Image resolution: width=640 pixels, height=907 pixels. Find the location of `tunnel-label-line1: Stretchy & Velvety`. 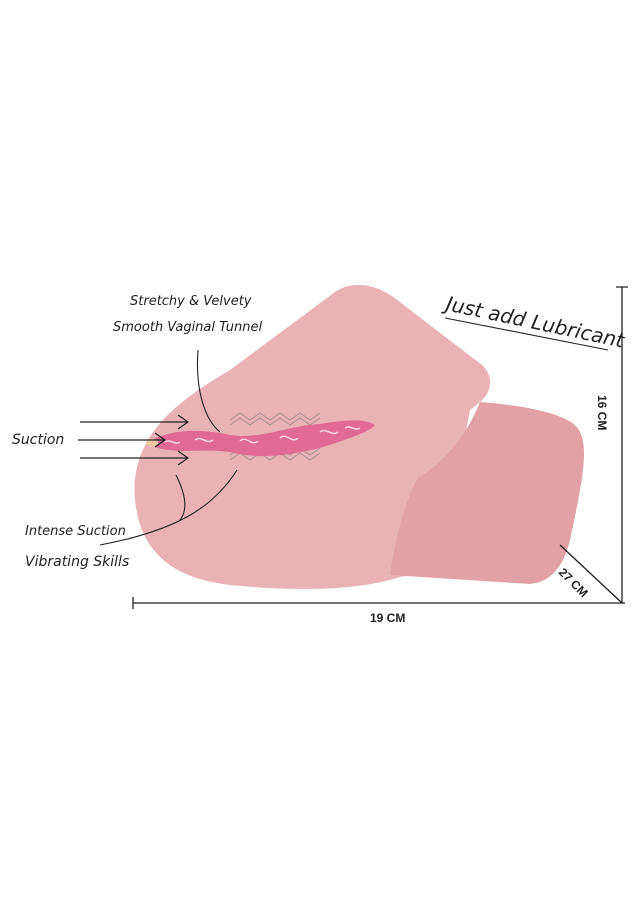

tunnel-label-line1: Stretchy & Velvety is located at coordinates (191, 301).